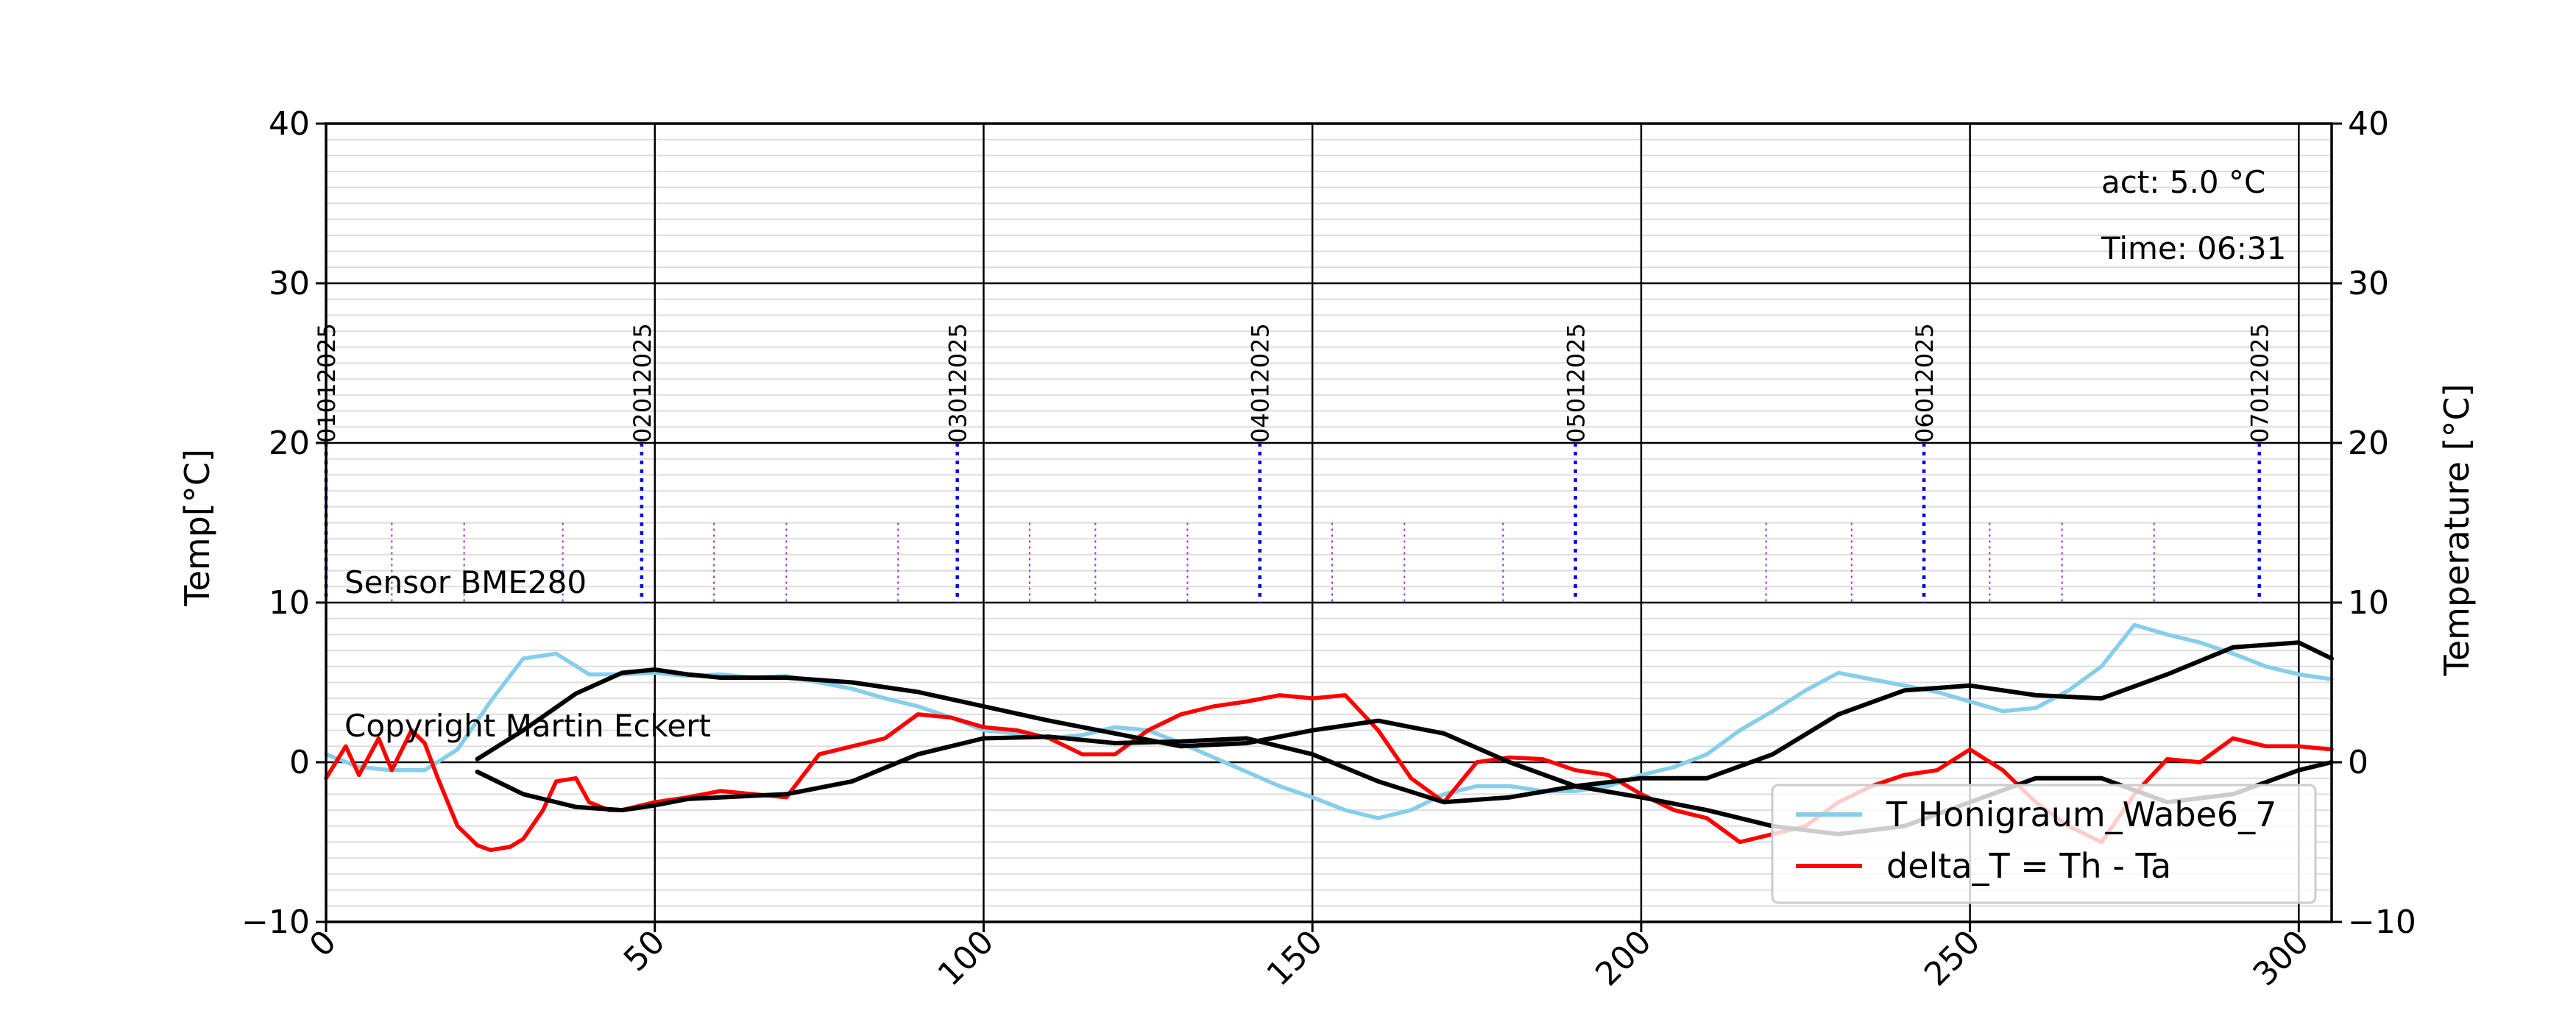  I want to click on date-marker-label: 06012025, so click(1925, 383).